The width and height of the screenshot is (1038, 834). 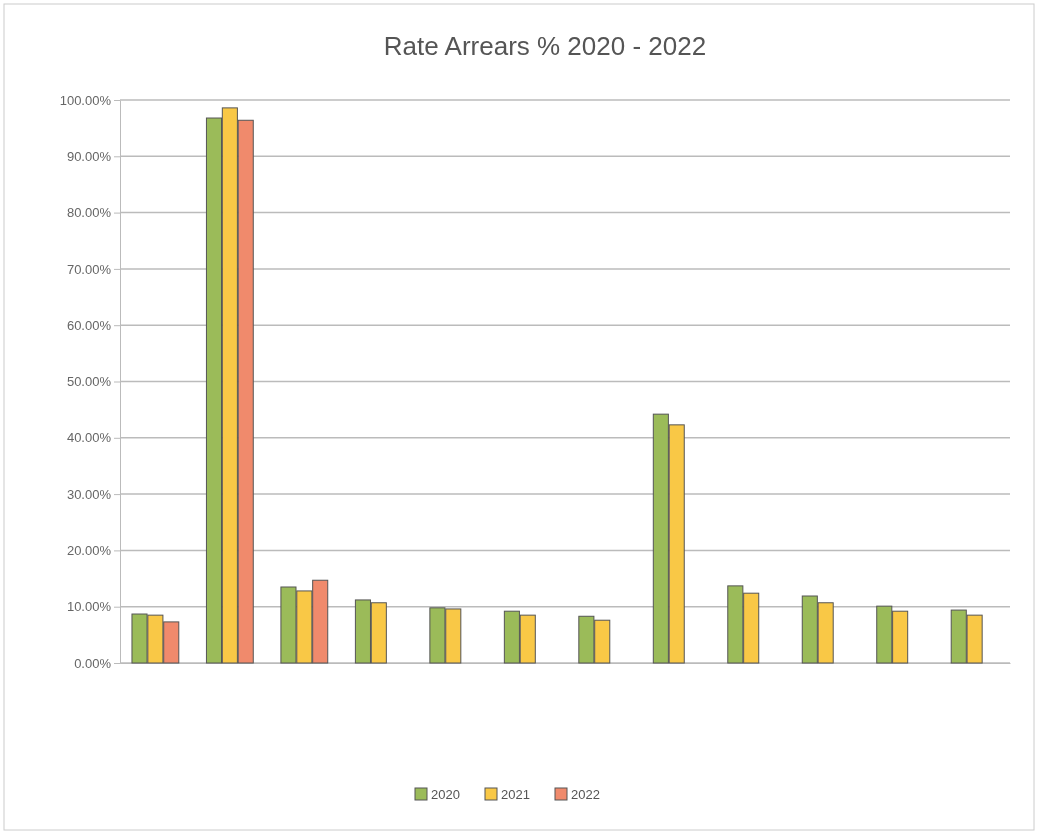 I want to click on legend-label: 2020, so click(x=445, y=794).